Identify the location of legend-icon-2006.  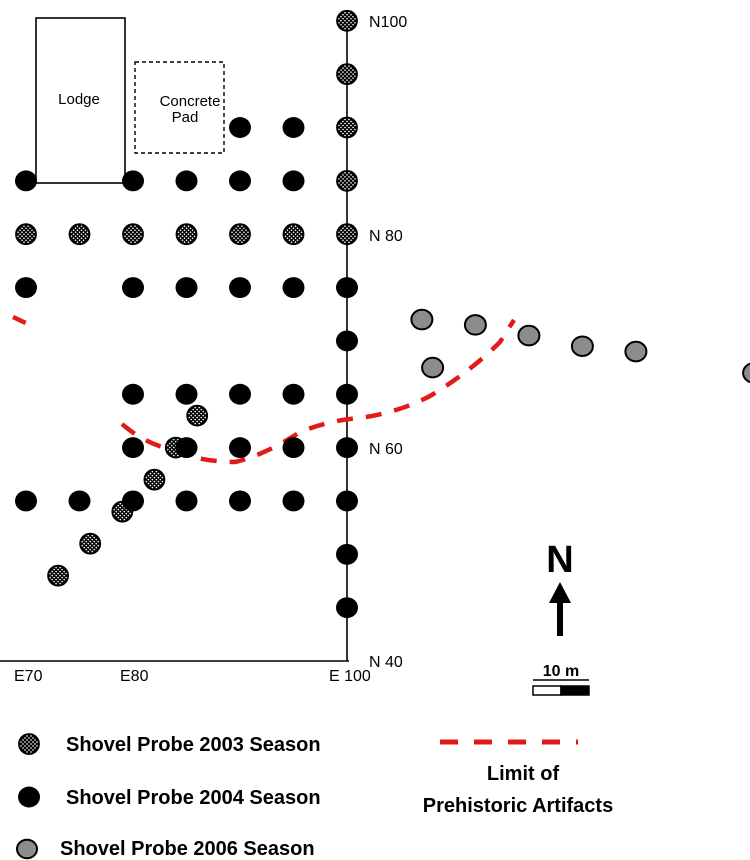
(27, 849).